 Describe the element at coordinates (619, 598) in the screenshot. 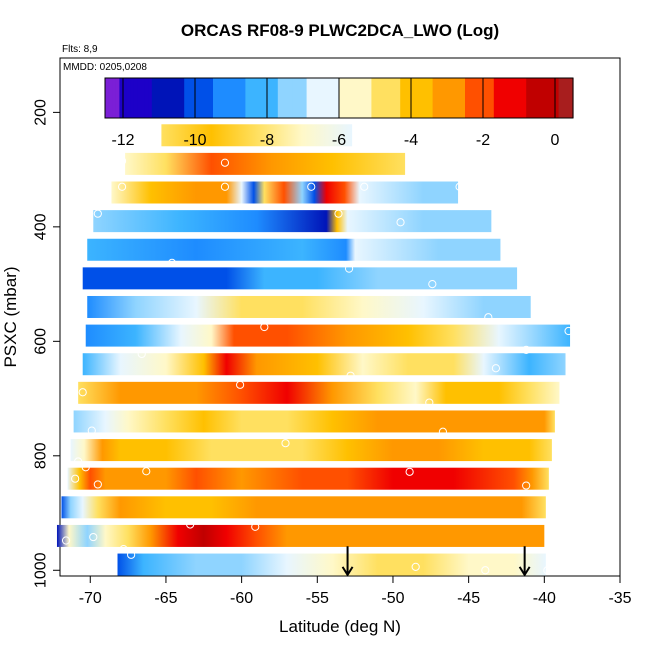

I see `x-tick-label: -35` at that location.